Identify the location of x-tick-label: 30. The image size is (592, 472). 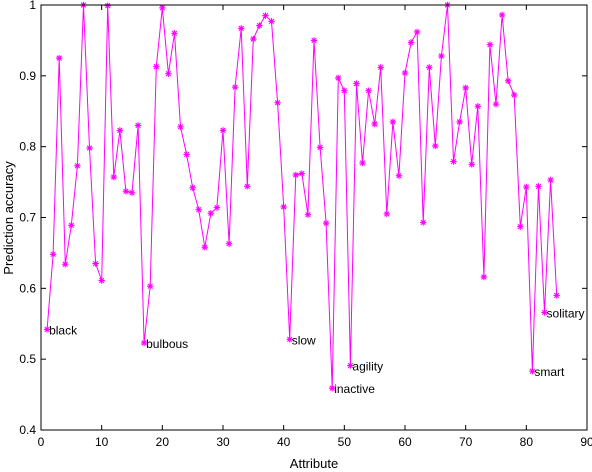
(223, 442).